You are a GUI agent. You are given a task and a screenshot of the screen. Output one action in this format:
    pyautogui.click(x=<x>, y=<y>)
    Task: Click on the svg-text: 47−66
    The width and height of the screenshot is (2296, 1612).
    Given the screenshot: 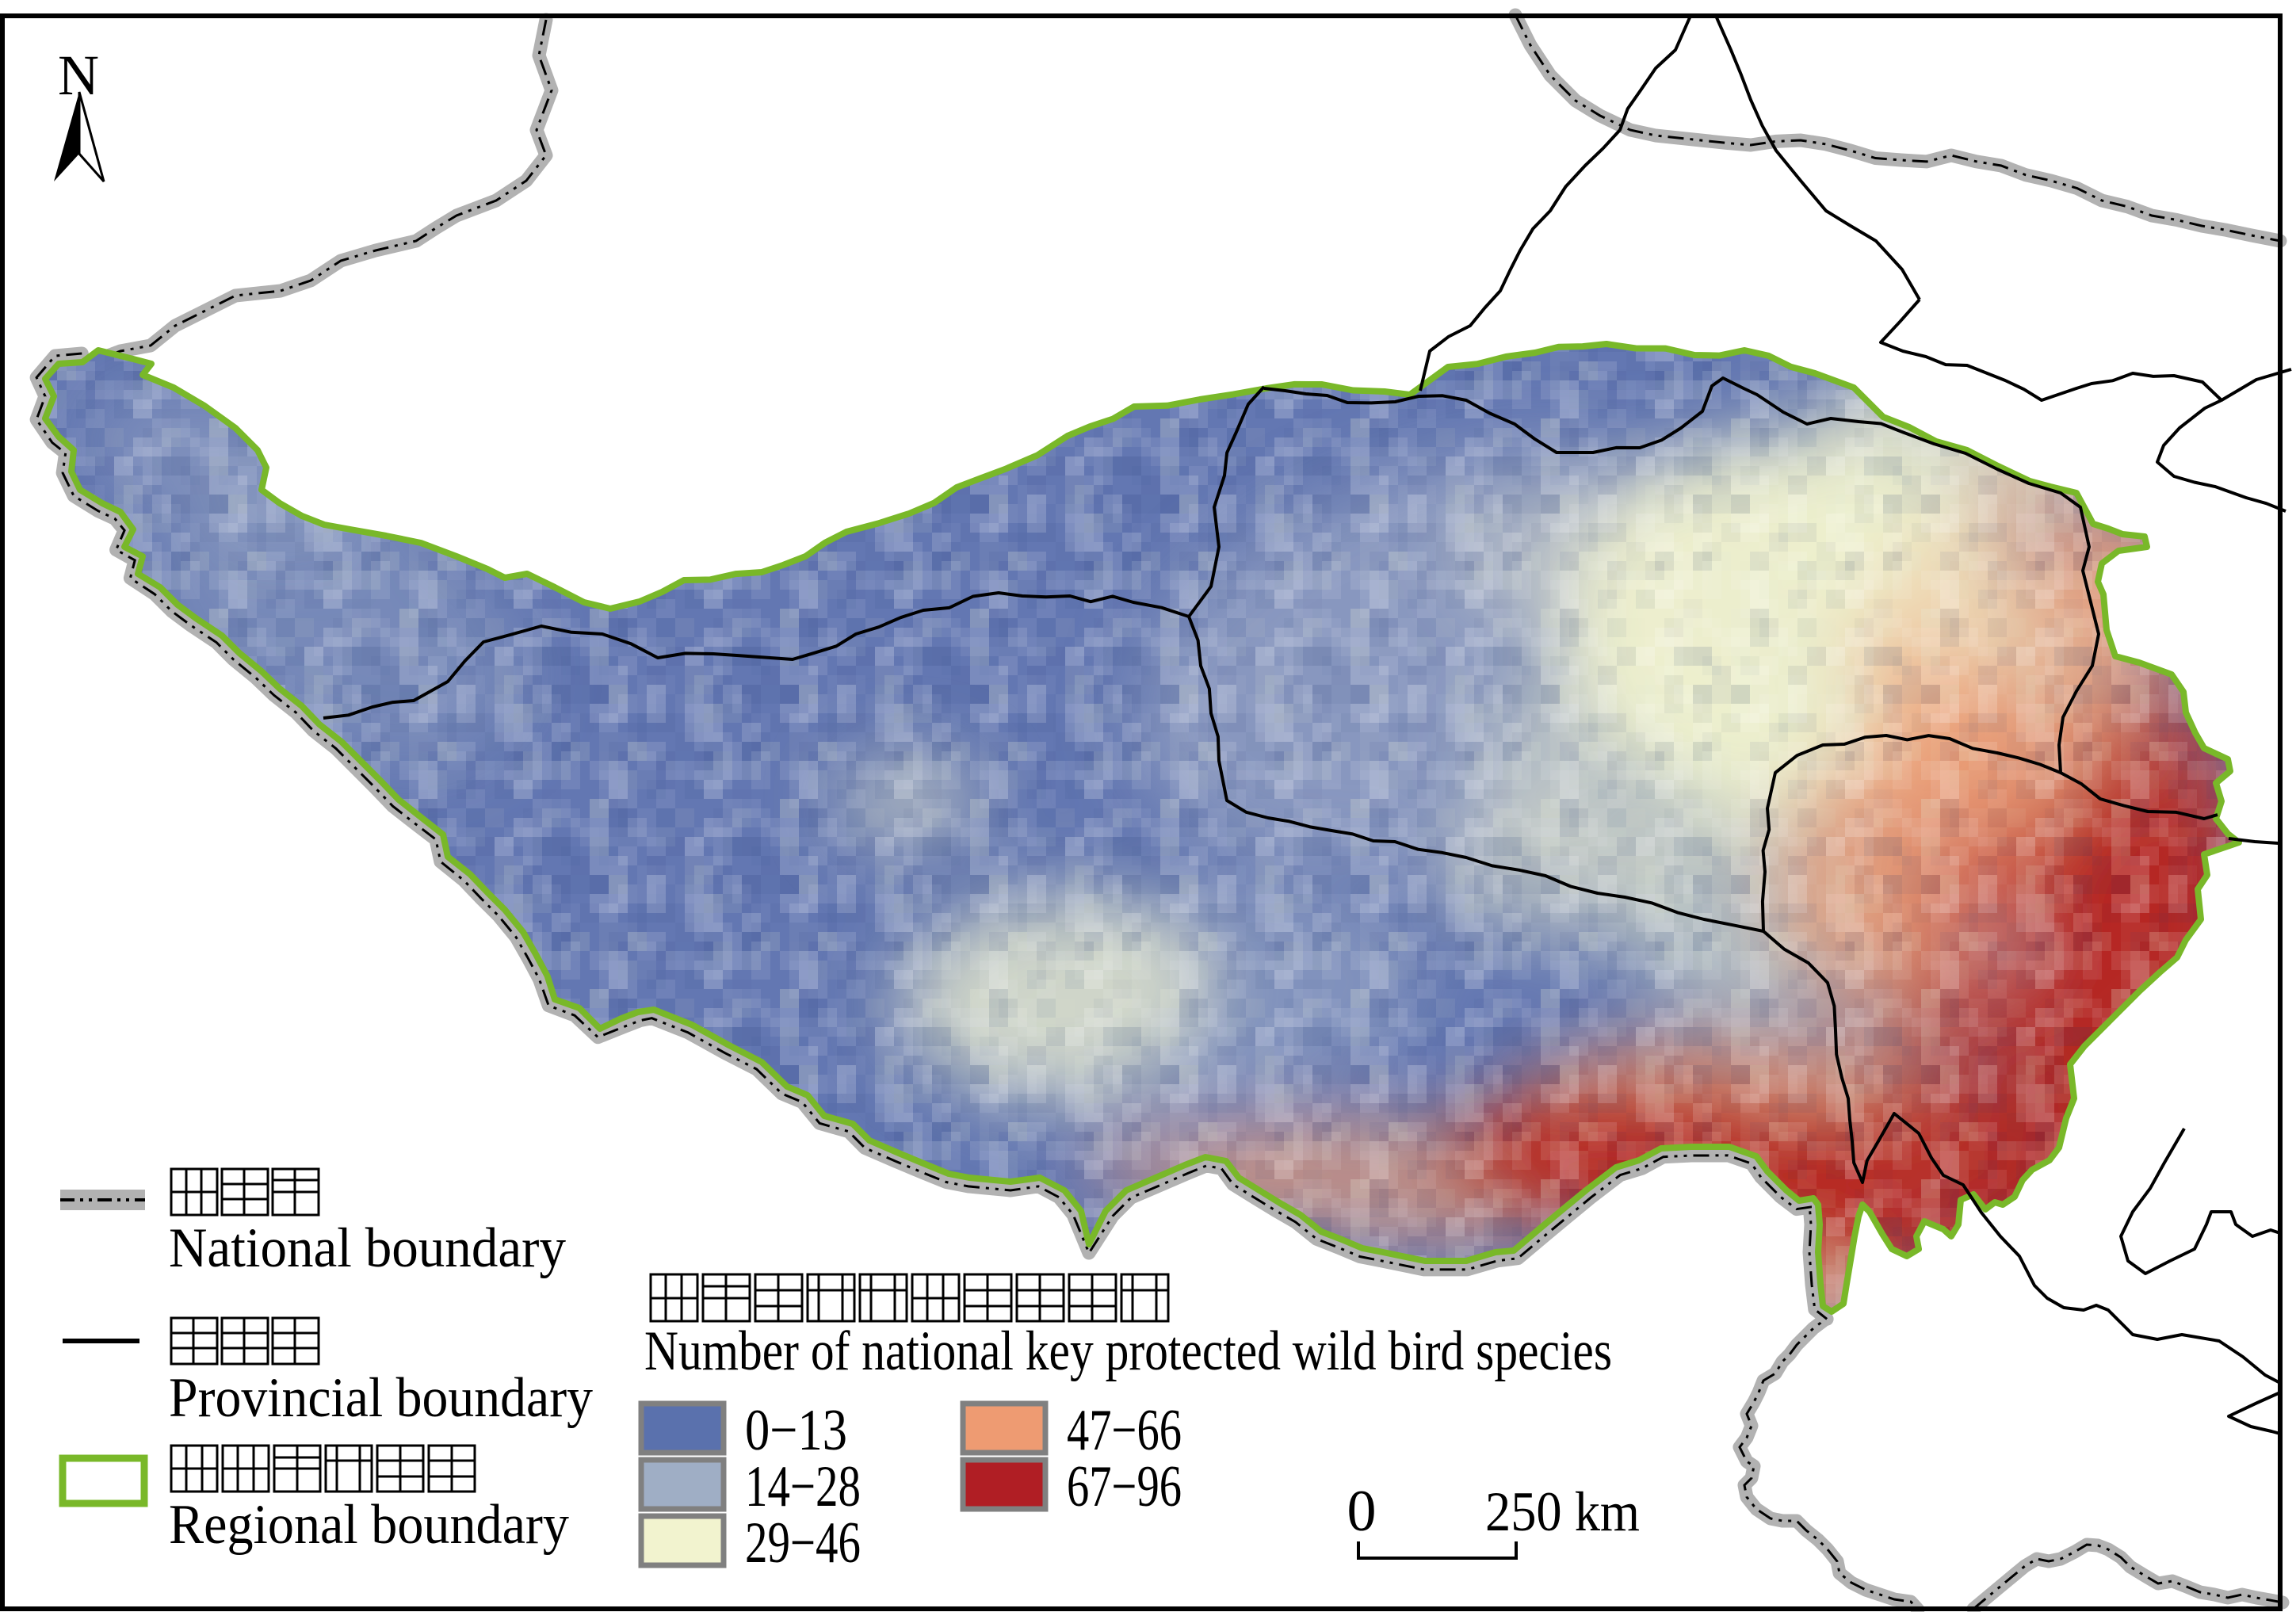 What is the action you would take?
    pyautogui.click(x=1124, y=1430)
    